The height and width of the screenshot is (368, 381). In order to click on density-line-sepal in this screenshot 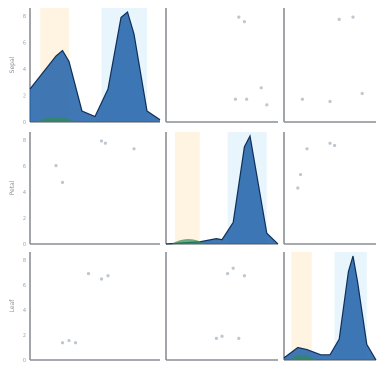, I will do `click(95, 65)`.